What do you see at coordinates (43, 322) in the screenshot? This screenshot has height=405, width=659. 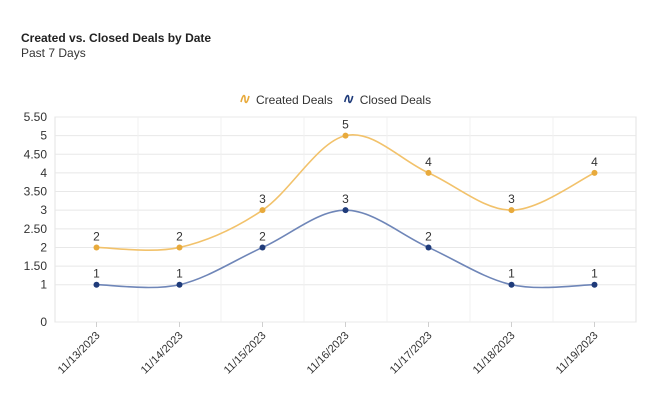 I see `y-tick-label: 0` at bounding box center [43, 322].